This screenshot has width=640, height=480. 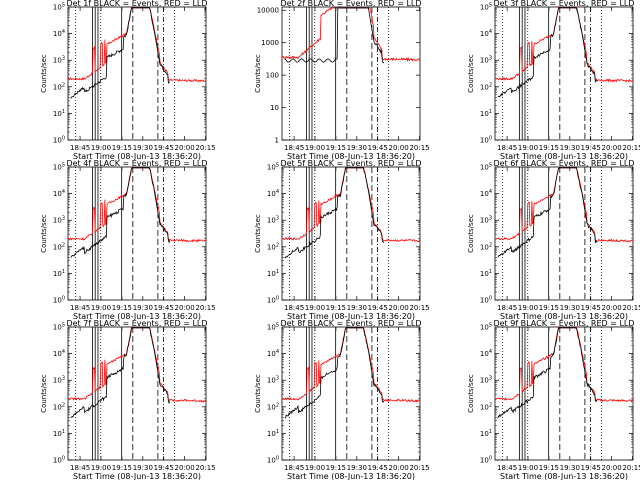 I want to click on panel-title: Det 5f BLACK = Events, RED = LLD, so click(x=350, y=163).